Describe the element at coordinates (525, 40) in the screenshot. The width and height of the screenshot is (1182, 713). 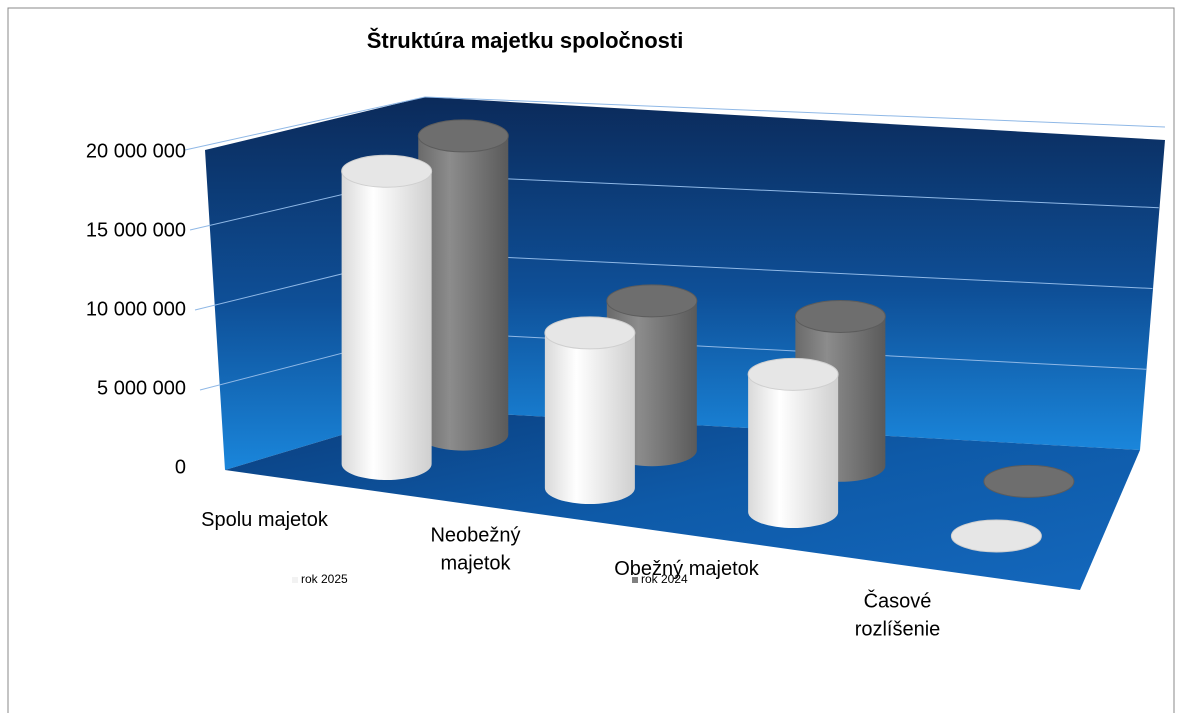
I see `chart-title: Štruktúra majetku spoločnosti` at that location.